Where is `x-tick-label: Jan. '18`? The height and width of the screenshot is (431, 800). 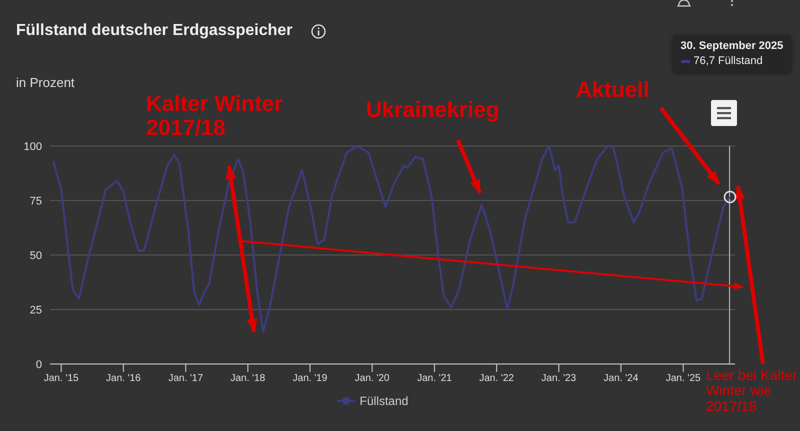 x-tick-label: Jan. '18 is located at coordinates (248, 378).